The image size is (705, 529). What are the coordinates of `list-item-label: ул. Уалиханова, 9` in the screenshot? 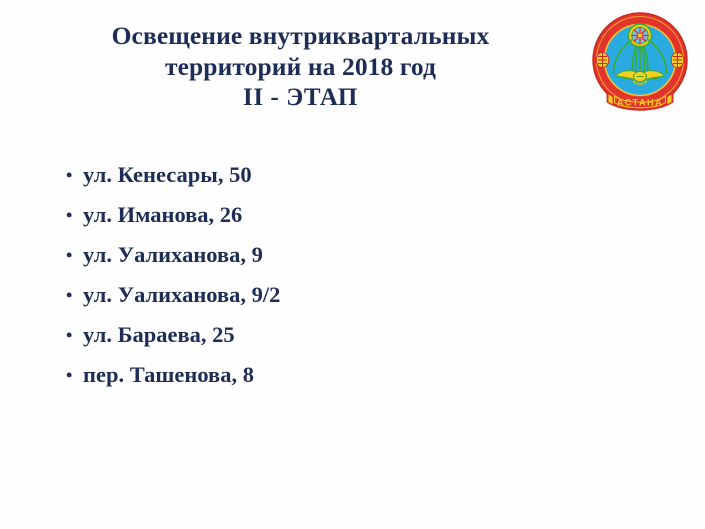 It's located at (173, 254).